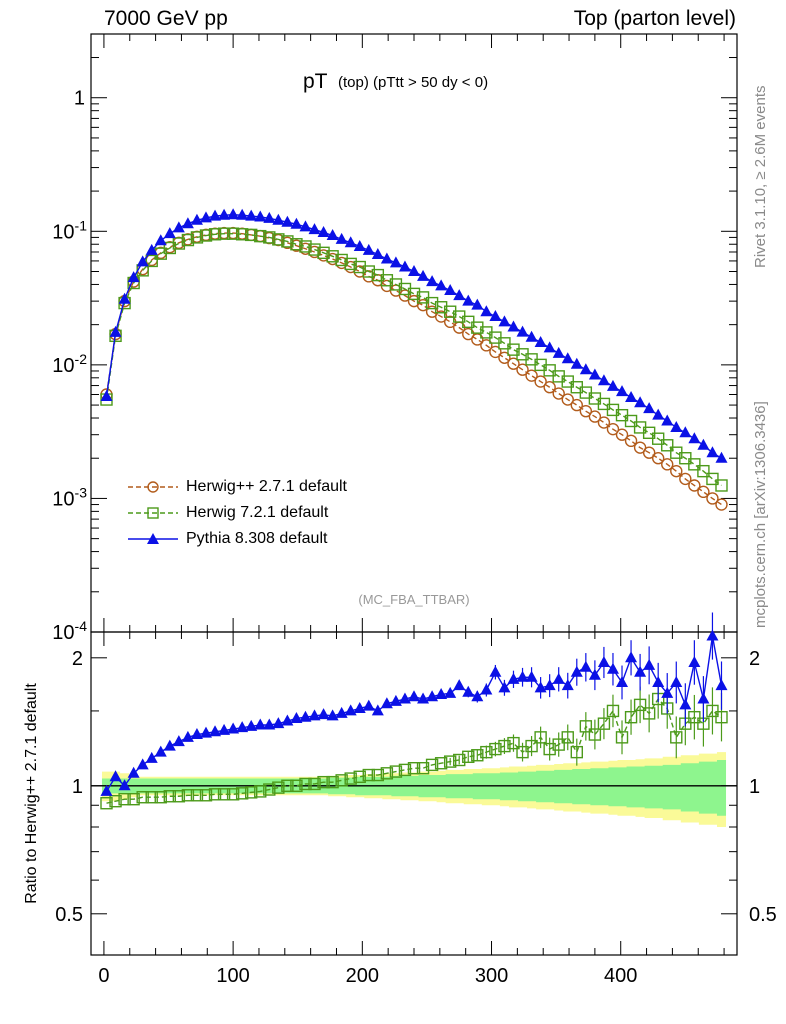 The image size is (786, 1024). Describe the element at coordinates (232, 976) in the screenshot. I see `x-tick-label: 100` at that location.